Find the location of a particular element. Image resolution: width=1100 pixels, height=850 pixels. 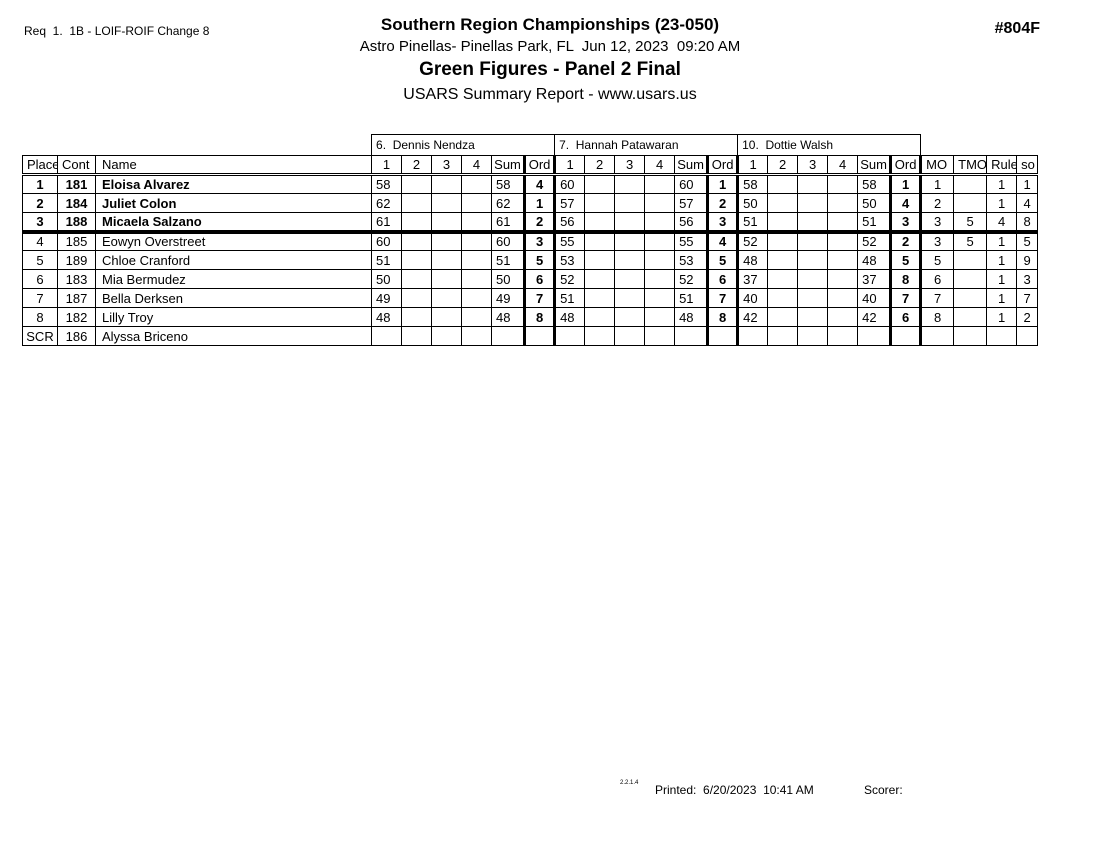

judge2-ordinal-cell: 7 is located at coordinates (723, 298).